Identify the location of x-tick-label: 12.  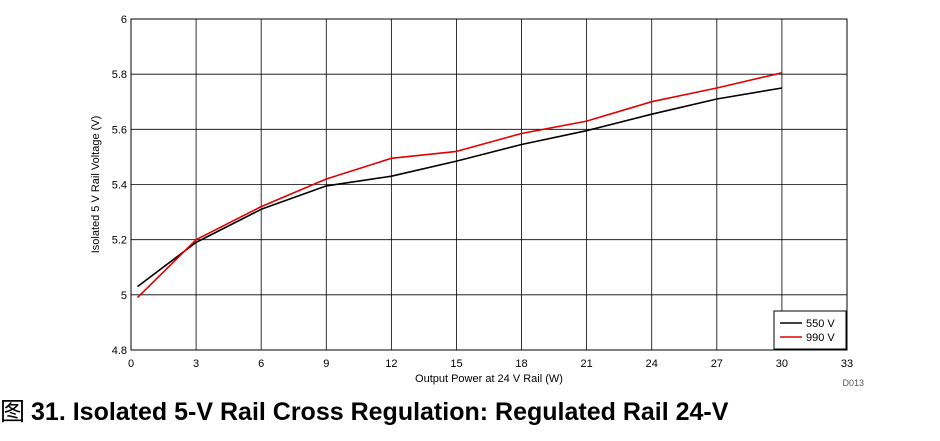
(391, 364).